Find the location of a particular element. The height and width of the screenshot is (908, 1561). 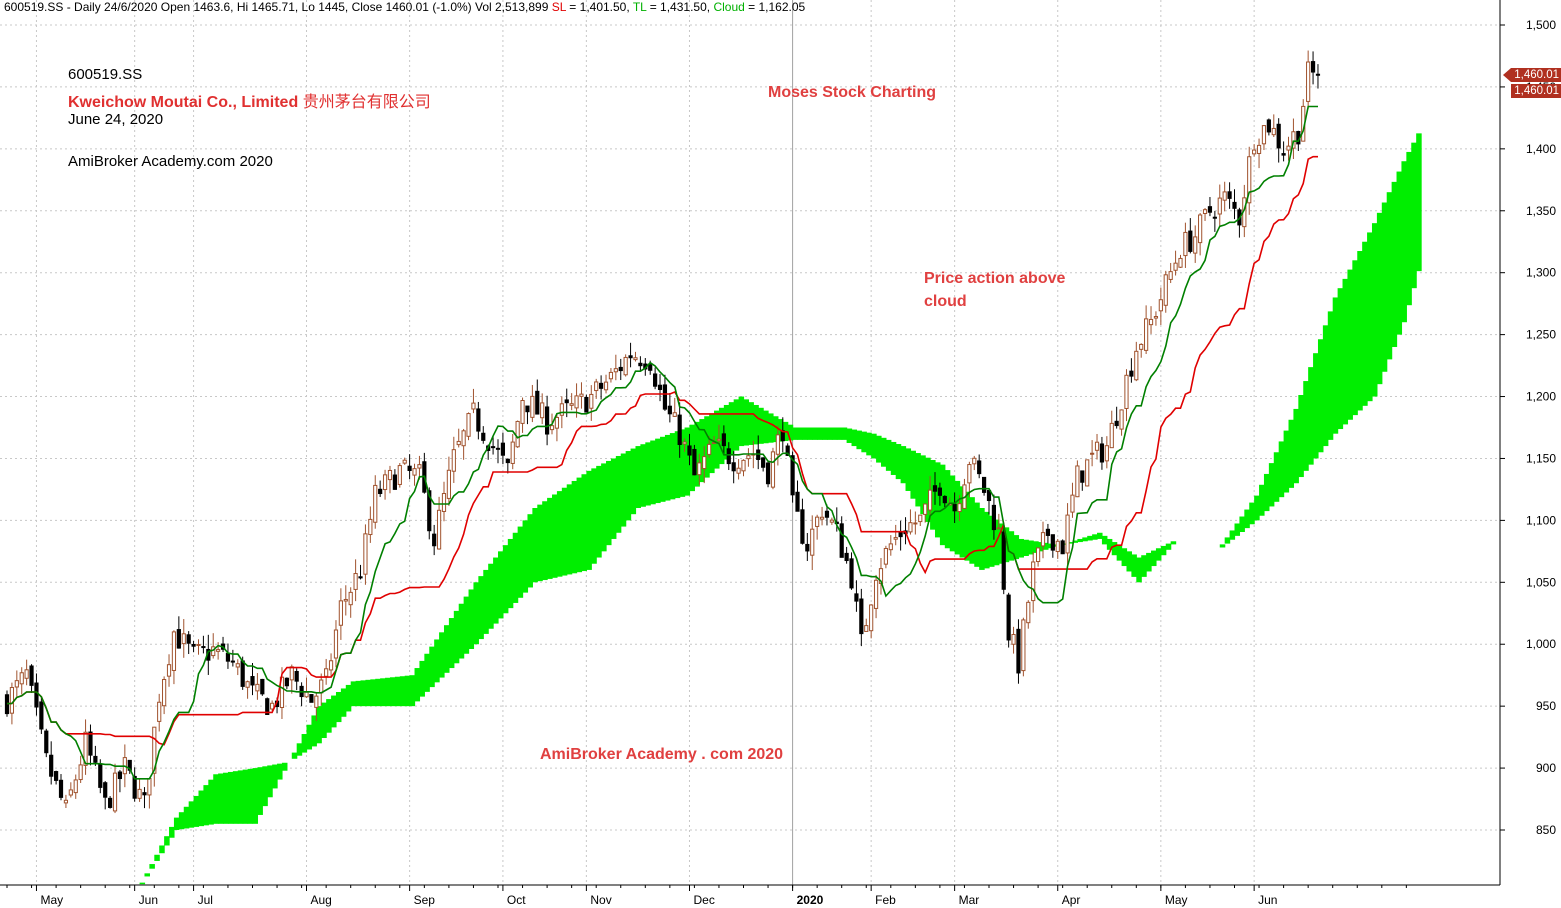

x-tick-label: 2020 is located at coordinates (810, 900).